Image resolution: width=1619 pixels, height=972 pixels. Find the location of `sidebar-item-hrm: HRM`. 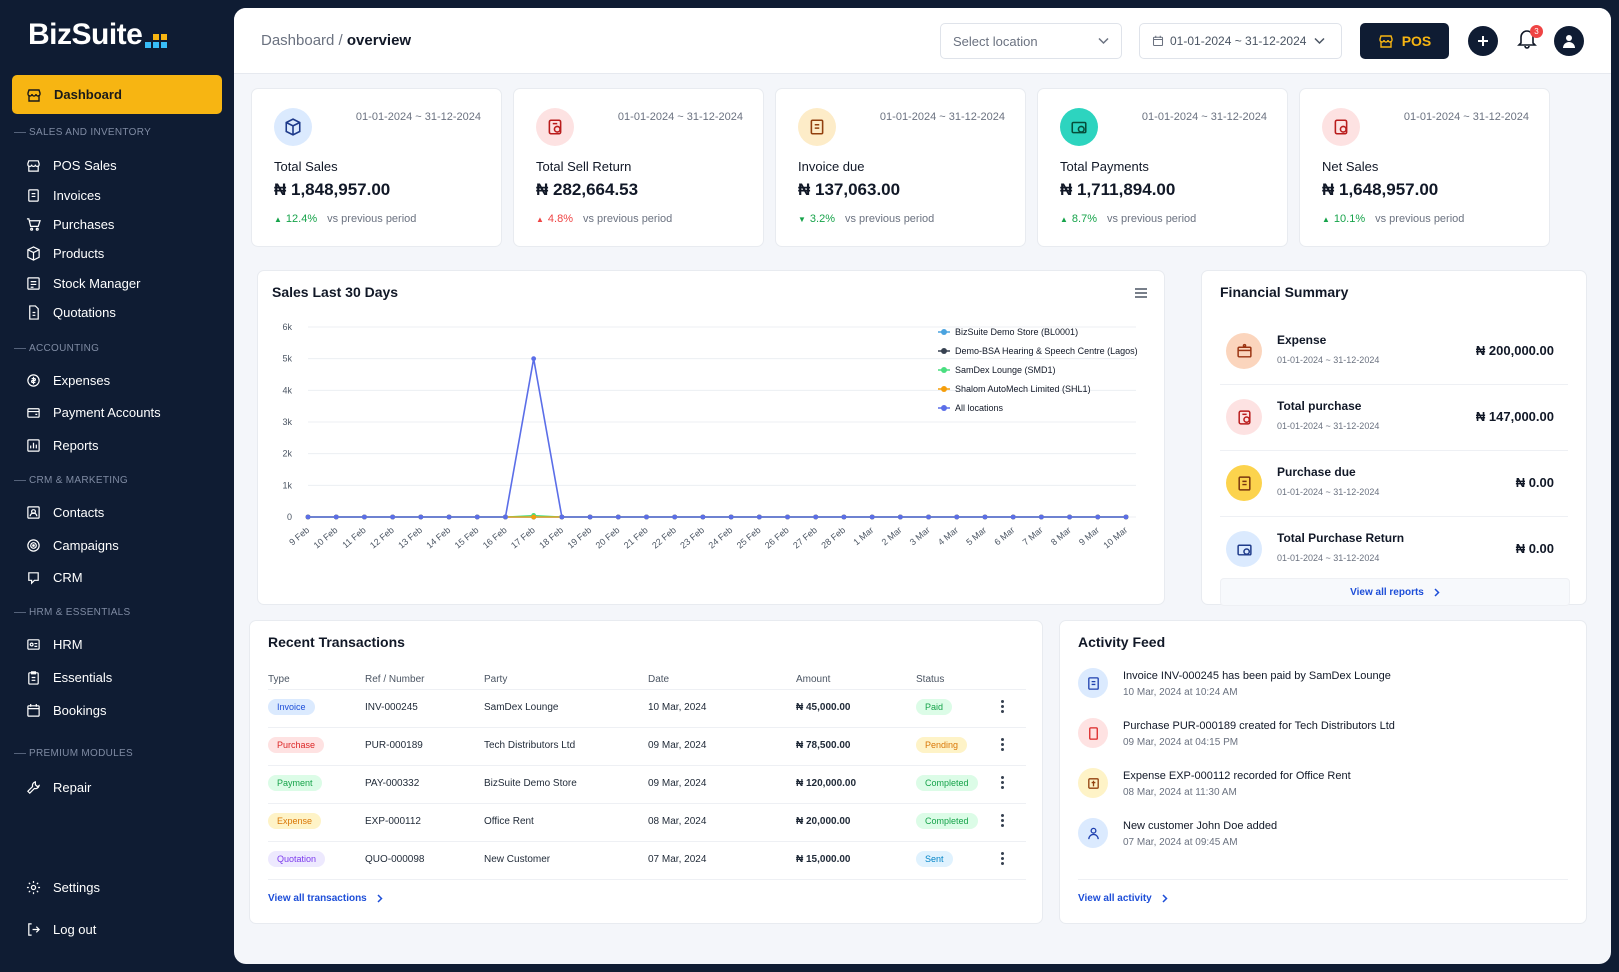

sidebar-item-hrm: HRM is located at coordinates (54, 644).